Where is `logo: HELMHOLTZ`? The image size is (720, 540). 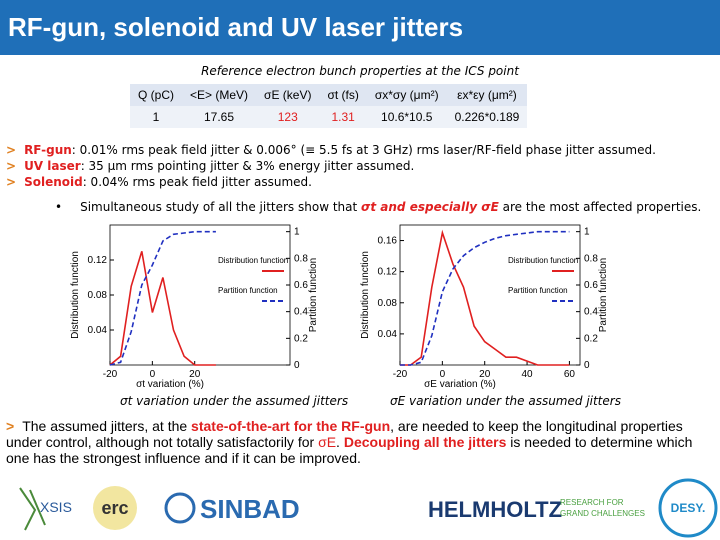 logo: HELMHOLTZ is located at coordinates (495, 509).